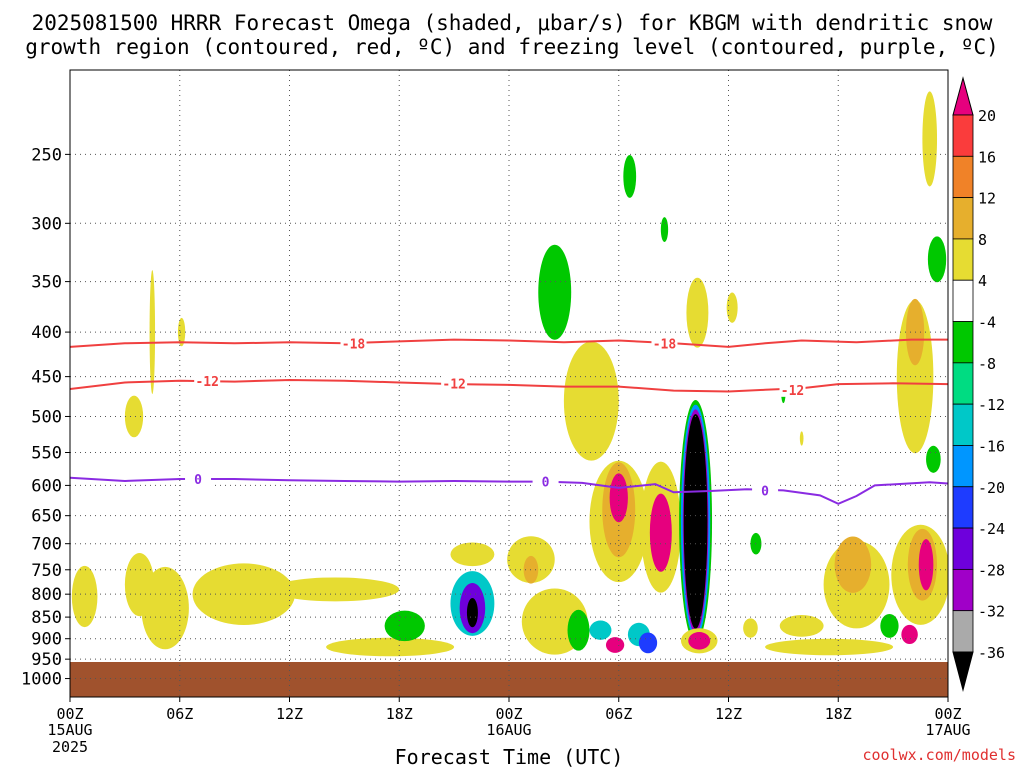 This screenshot has height=768, width=1024. I want to click on x-tick-year-0: 2025, so click(70, 747).